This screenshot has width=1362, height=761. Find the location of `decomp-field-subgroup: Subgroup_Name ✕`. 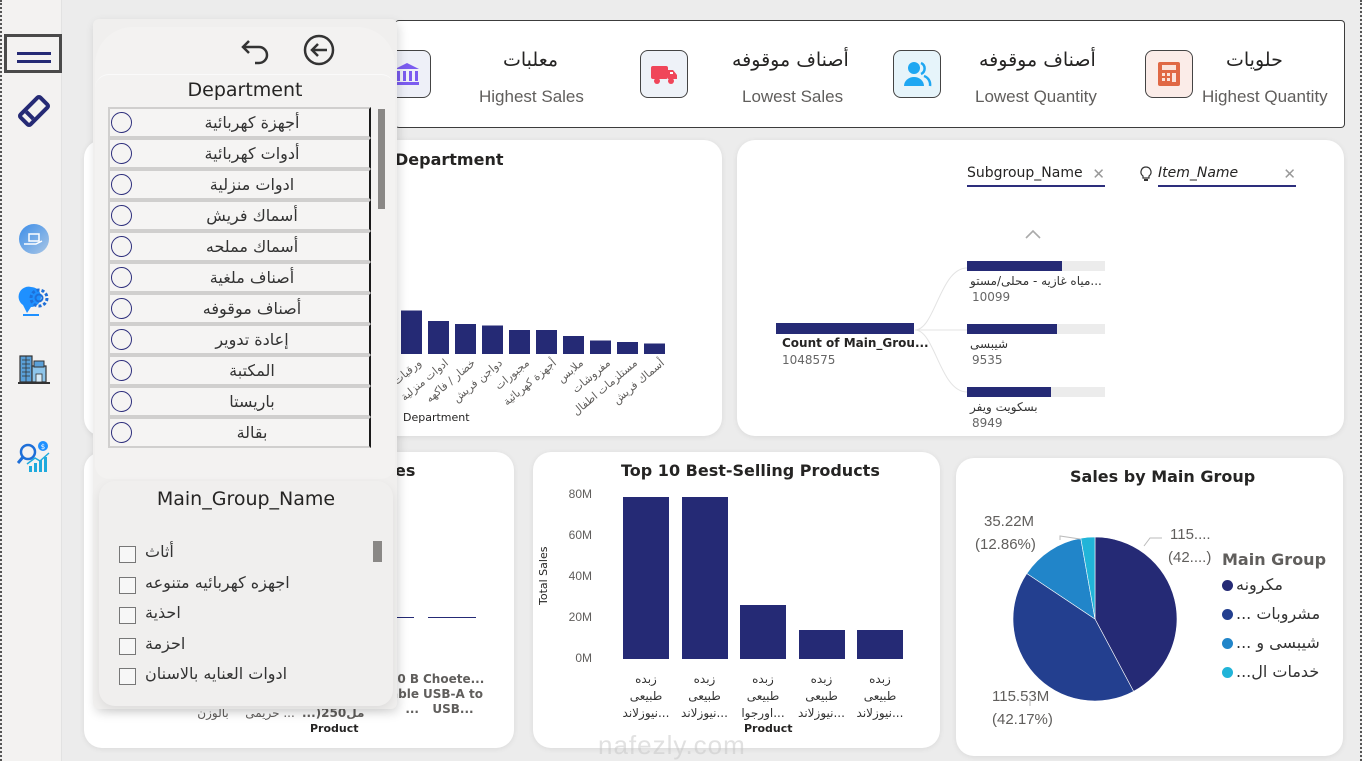

decomp-field-subgroup: Subgroup_Name ✕ is located at coordinates (1036, 176).